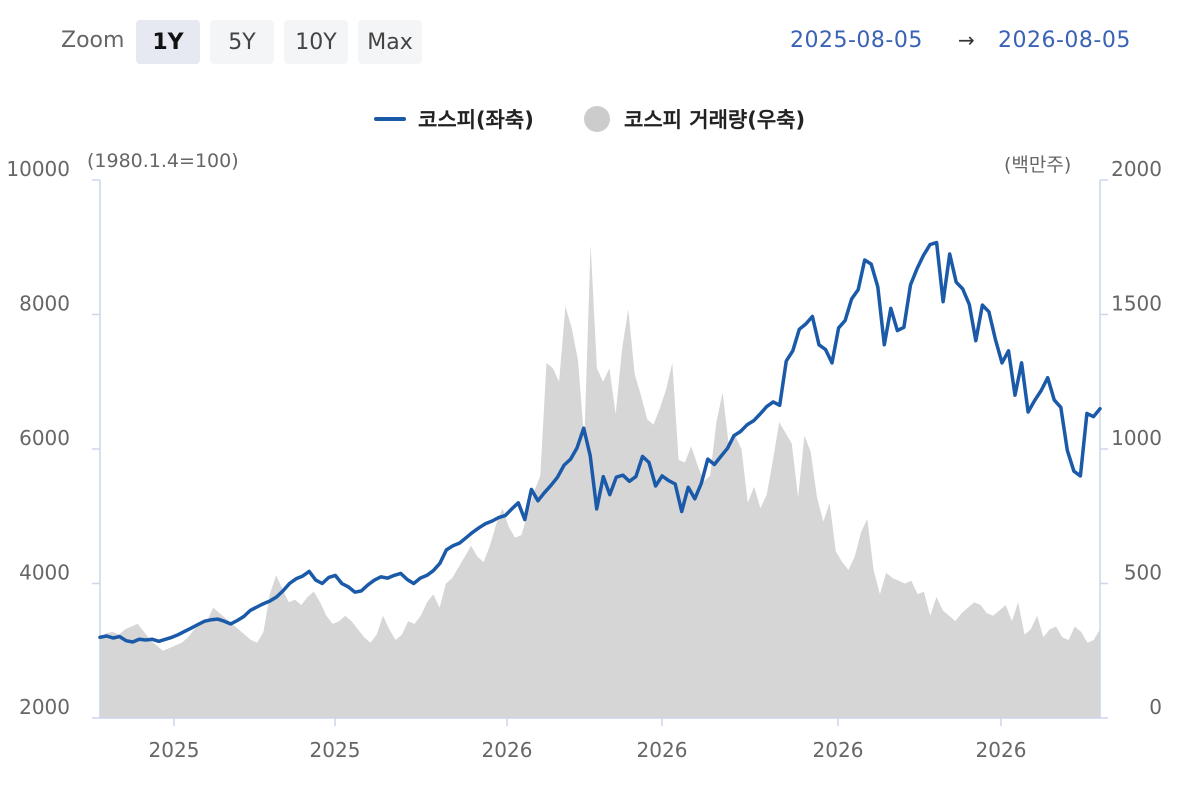 This screenshot has height=800, width=1200. I want to click on right-axis-unit: (백만주), so click(1038, 165).